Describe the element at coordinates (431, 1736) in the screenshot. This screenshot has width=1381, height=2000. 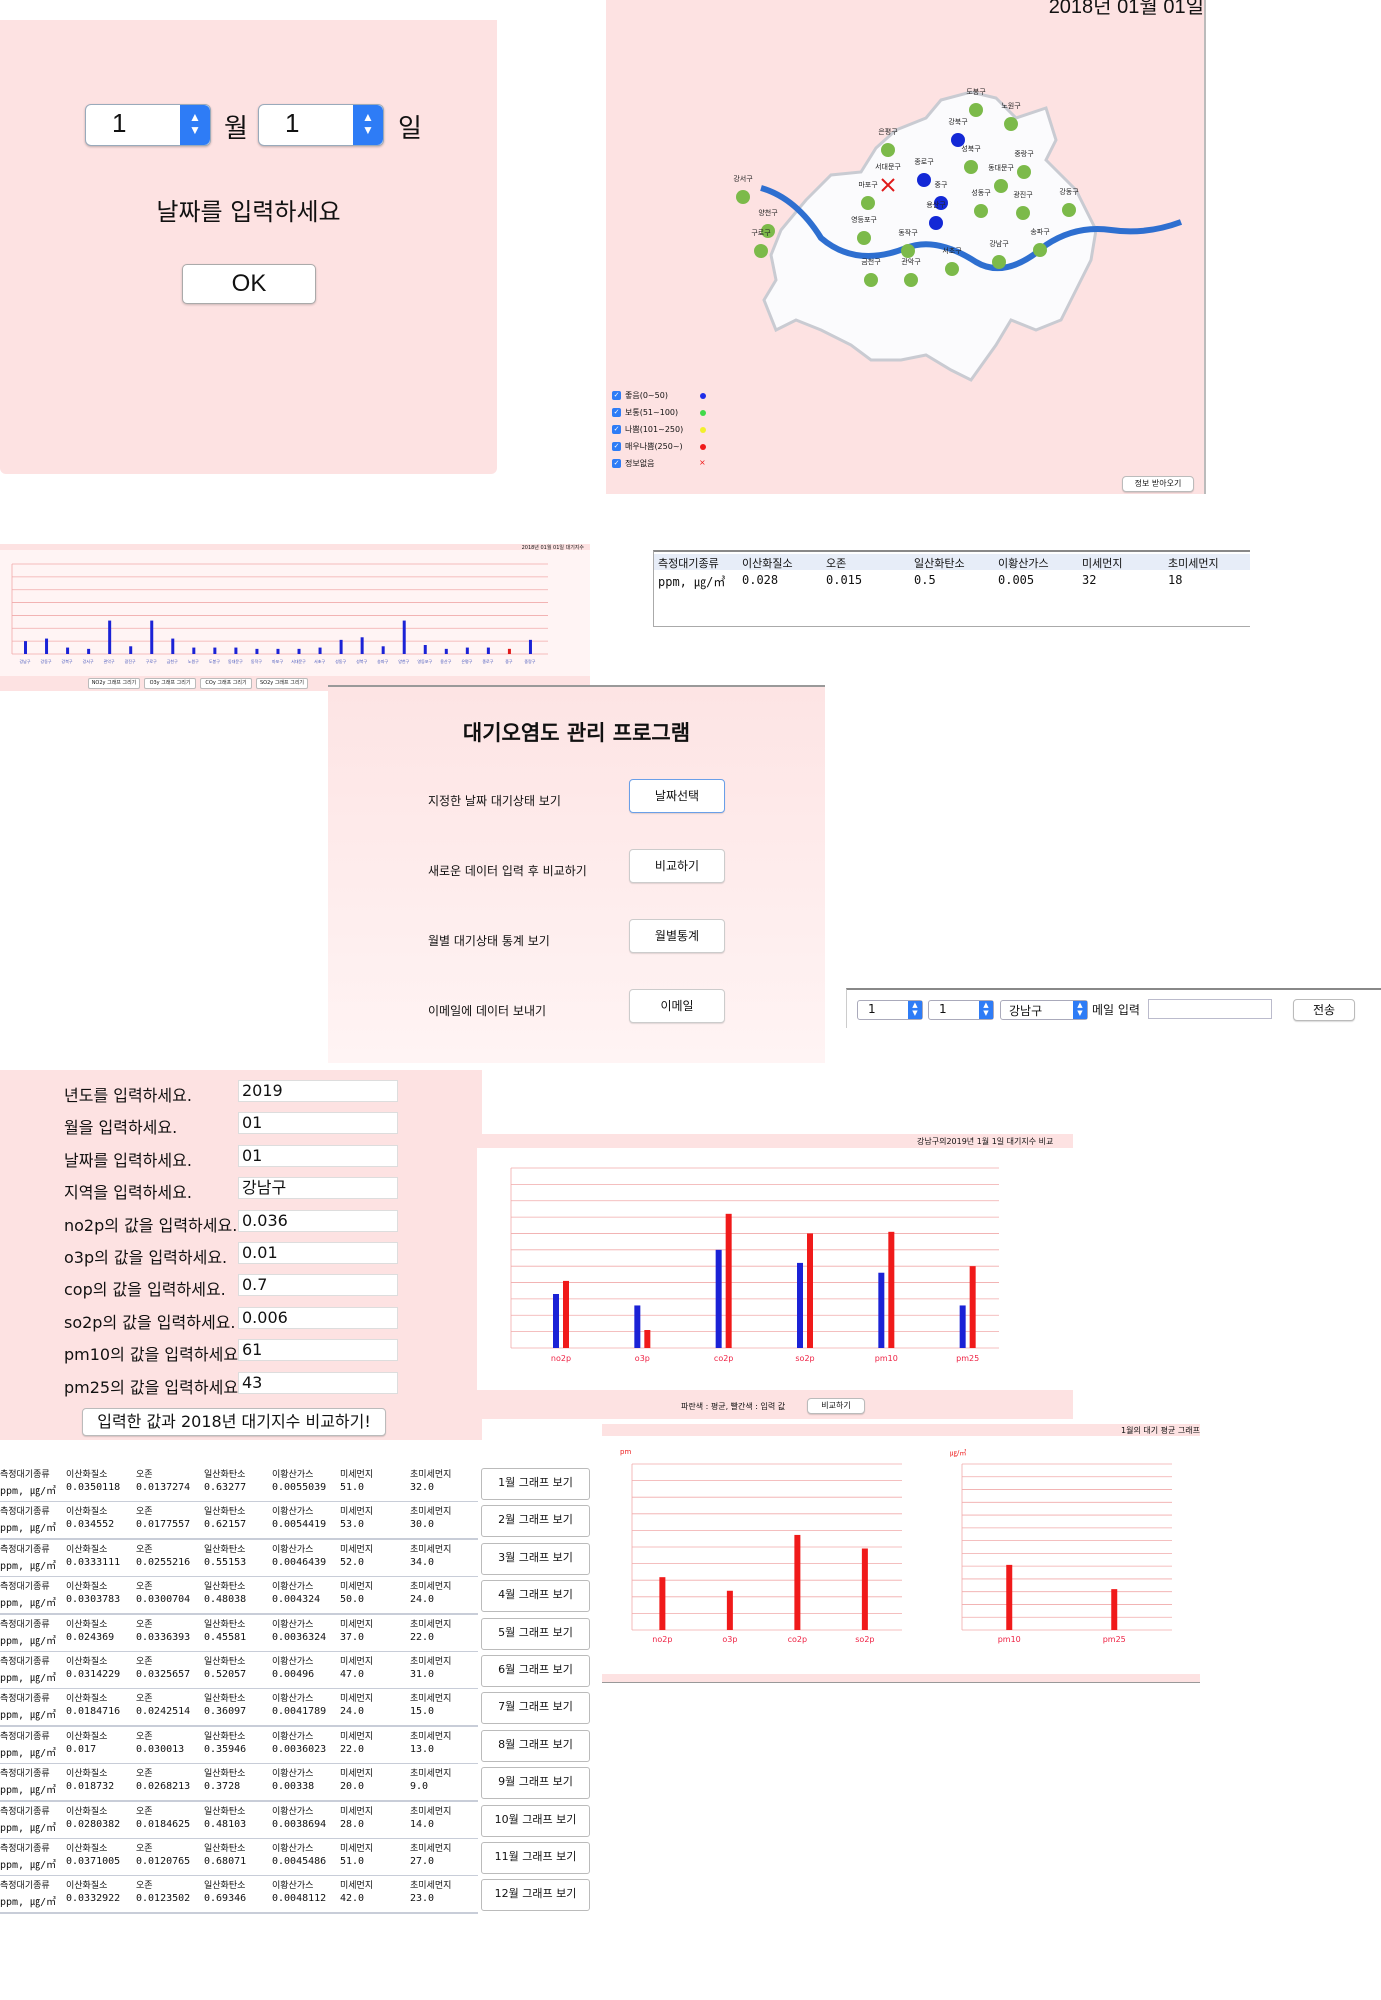
I see `monthly-header-cell: 초미세먼지` at that location.